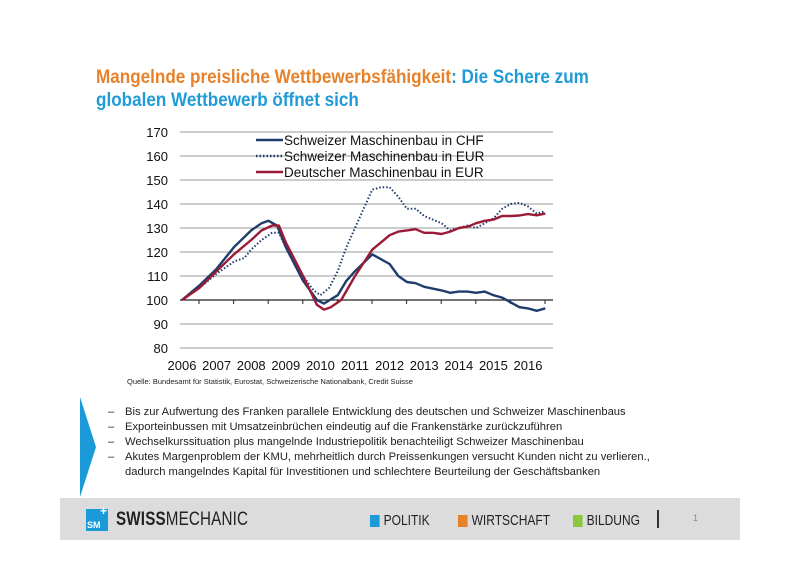 The width and height of the screenshot is (800, 566). What do you see at coordinates (161, 348) in the screenshot?
I see `y-tick-label: 80` at bounding box center [161, 348].